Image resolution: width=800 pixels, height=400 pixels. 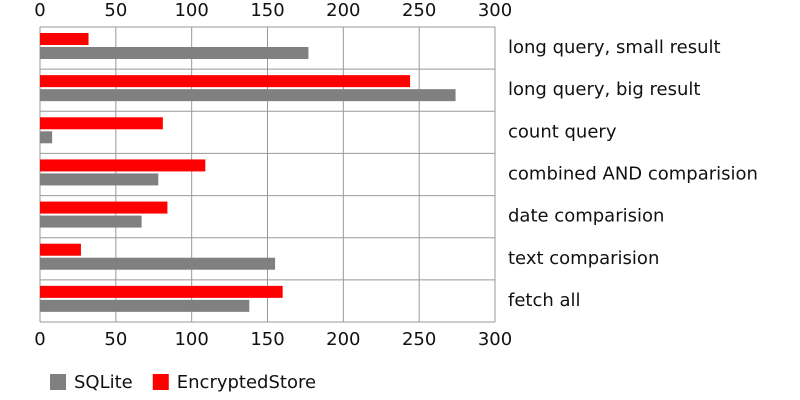 What do you see at coordinates (586, 216) in the screenshot?
I see `category-label: date comparision` at bounding box center [586, 216].